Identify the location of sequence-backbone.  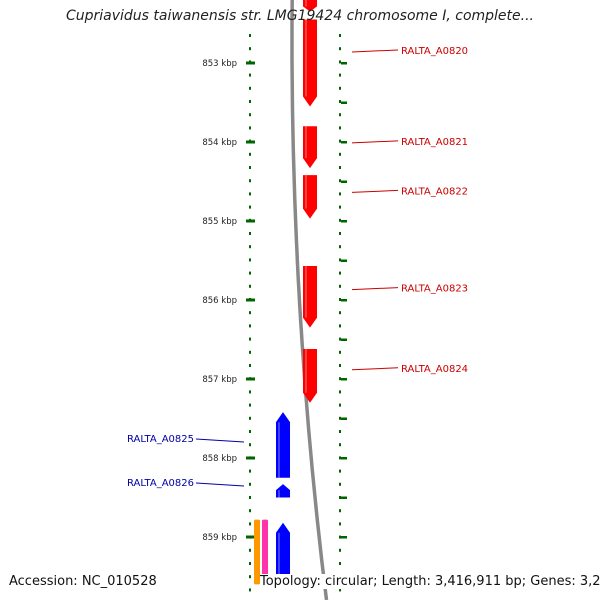
(309, 300).